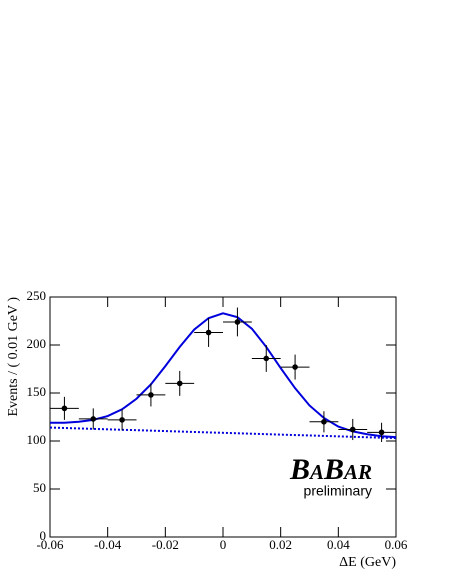 Image resolution: width=450 pixels, height=582 pixels. Describe the element at coordinates (50, 544) in the screenshot. I see `x-tick-label: -0.06` at that location.